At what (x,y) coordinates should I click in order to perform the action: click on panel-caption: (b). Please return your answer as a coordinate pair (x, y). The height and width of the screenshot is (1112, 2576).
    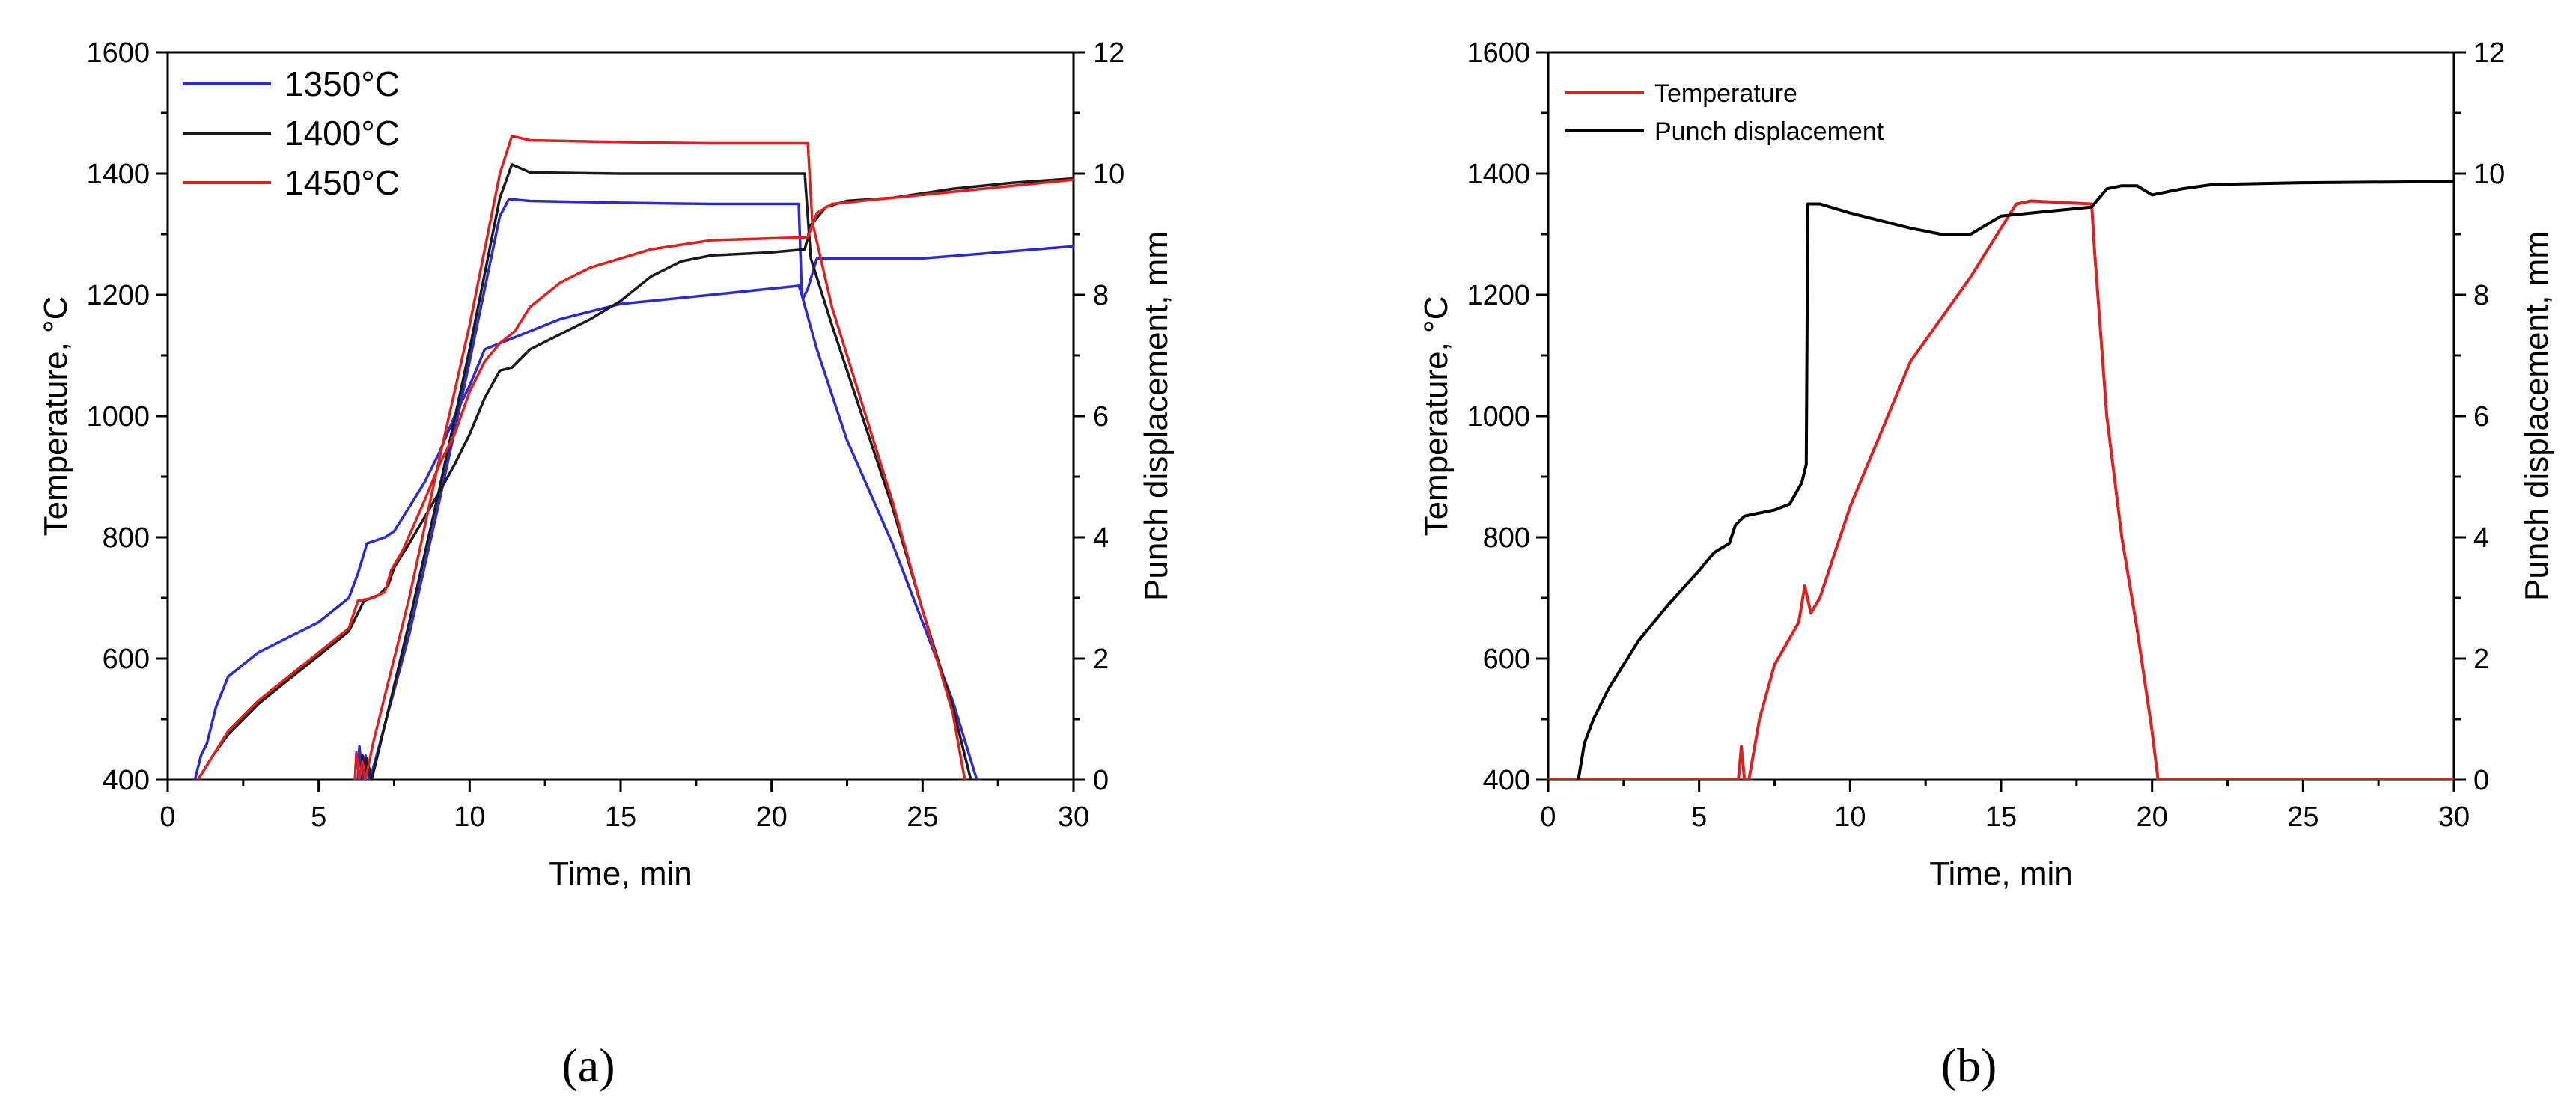
    Looking at the image, I should click on (1969, 1065).